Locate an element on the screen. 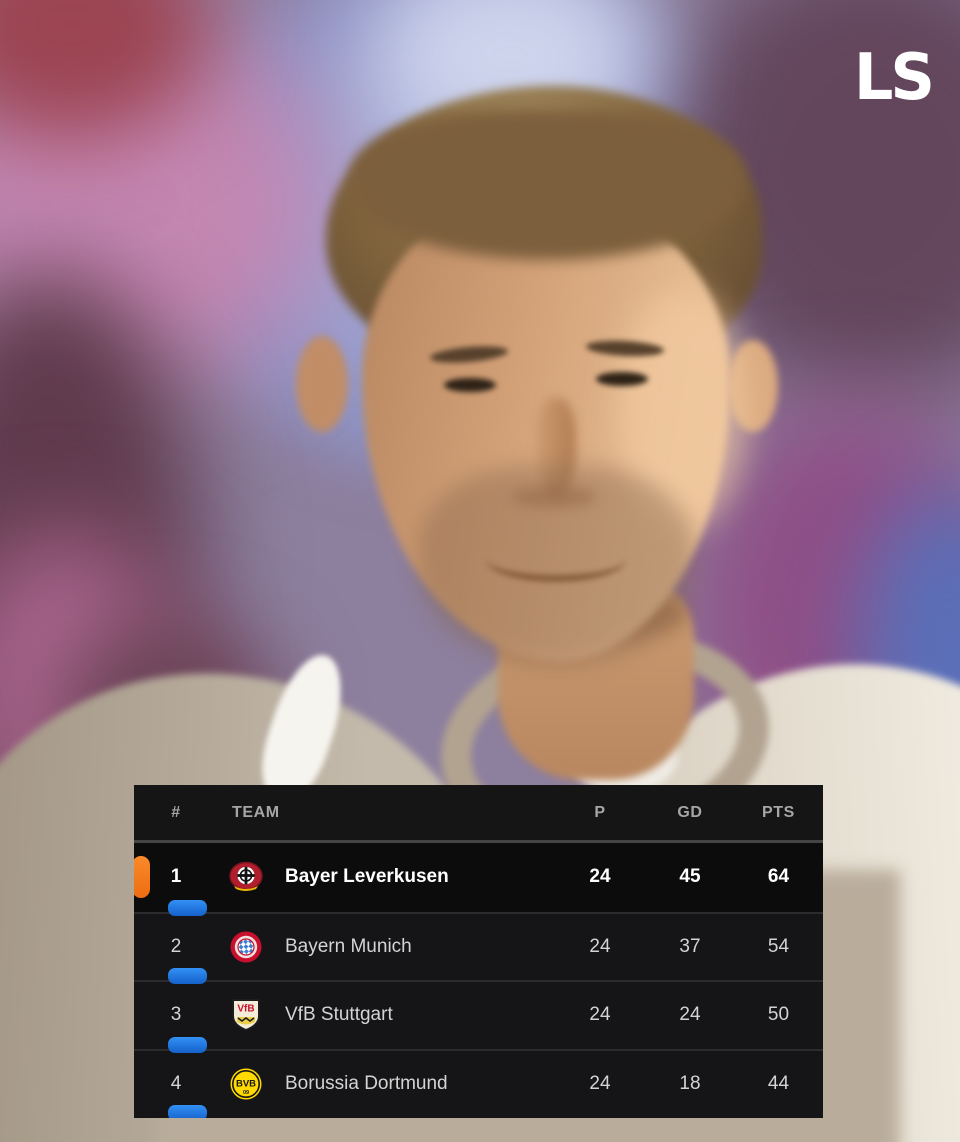  points-cell: 44 is located at coordinates (778, 1084).